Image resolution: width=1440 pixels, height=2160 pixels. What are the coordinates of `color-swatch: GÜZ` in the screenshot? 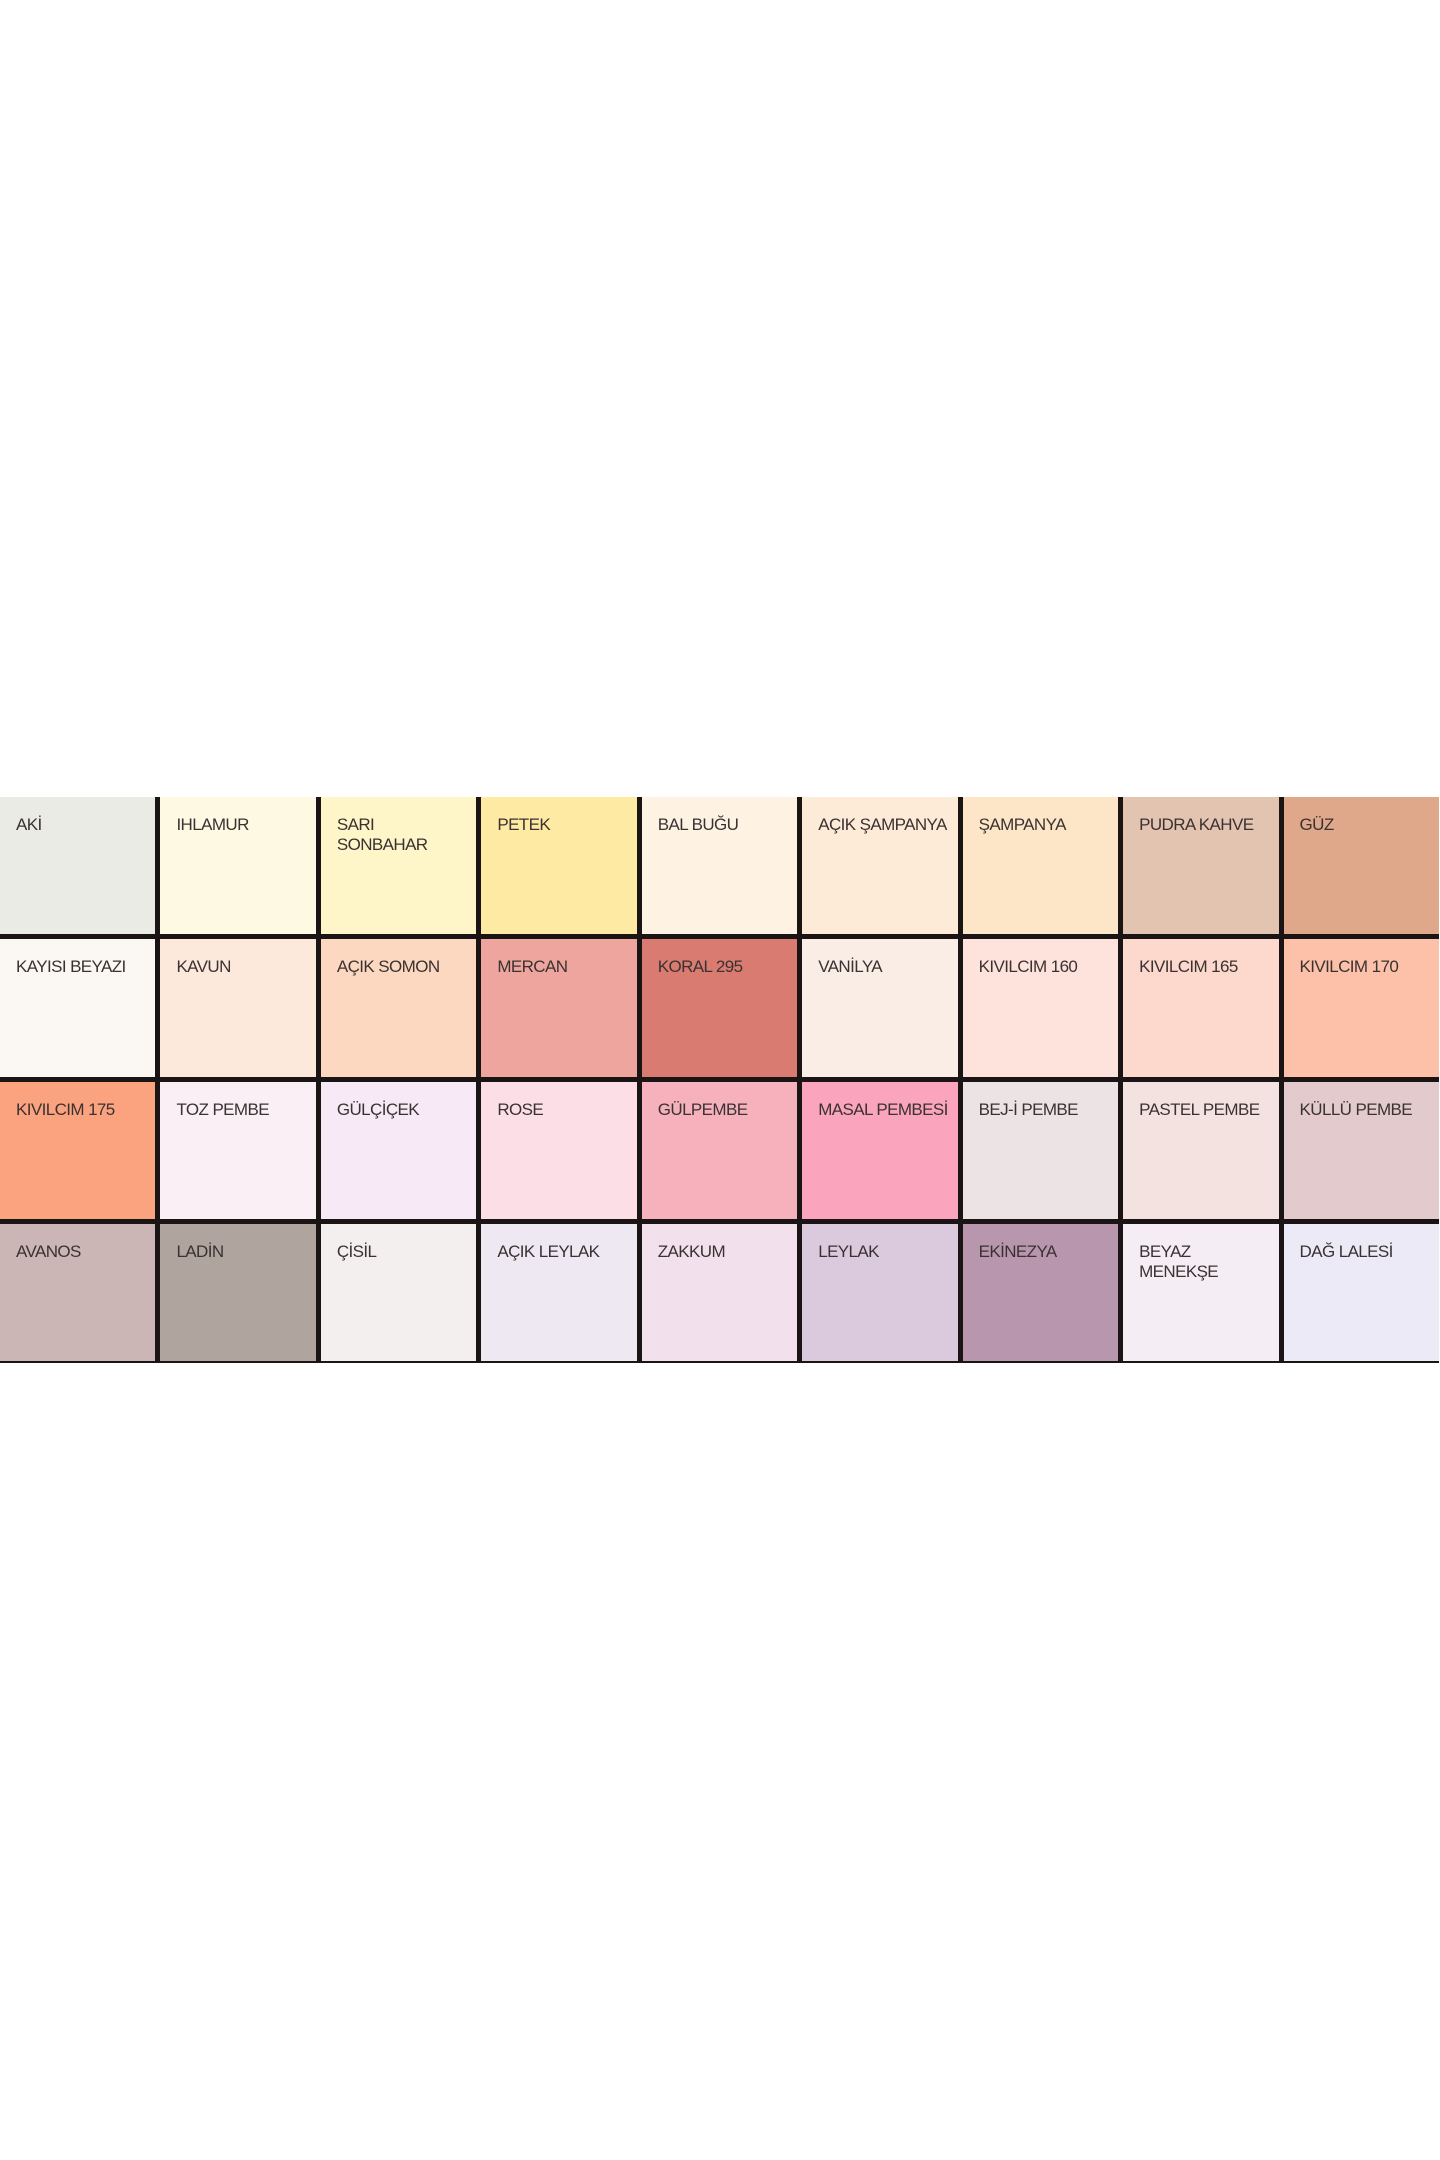 It's located at (1361, 866).